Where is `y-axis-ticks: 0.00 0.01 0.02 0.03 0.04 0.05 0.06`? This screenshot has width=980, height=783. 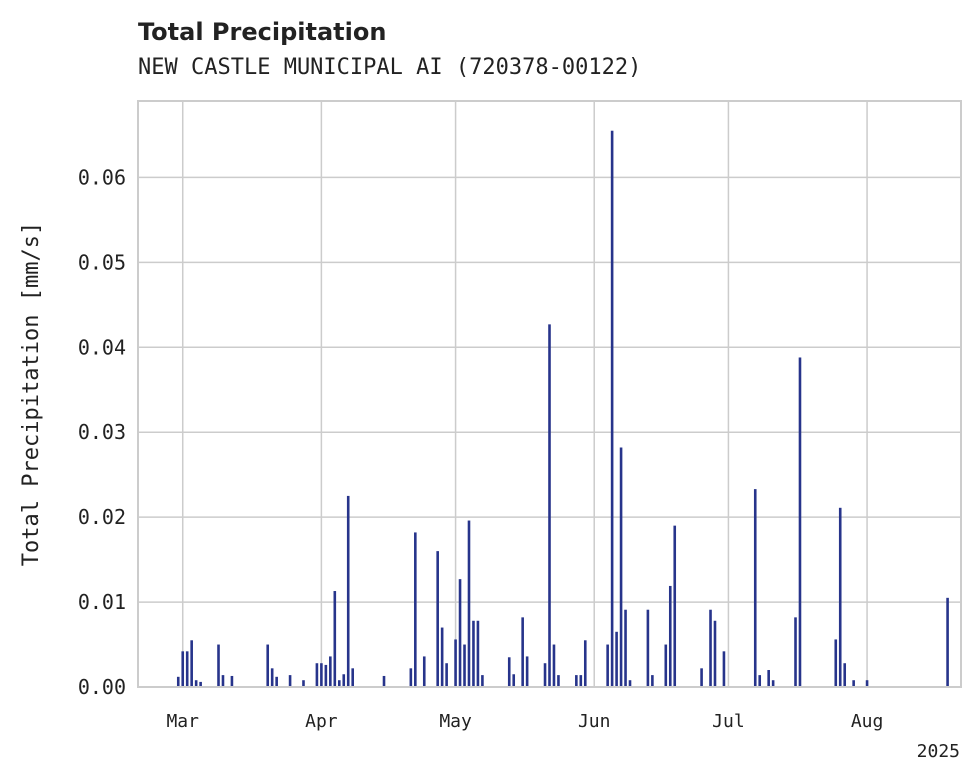 y-axis-ticks: 0.00 0.01 0.02 0.03 0.04 0.05 0.06 is located at coordinates (102, 432).